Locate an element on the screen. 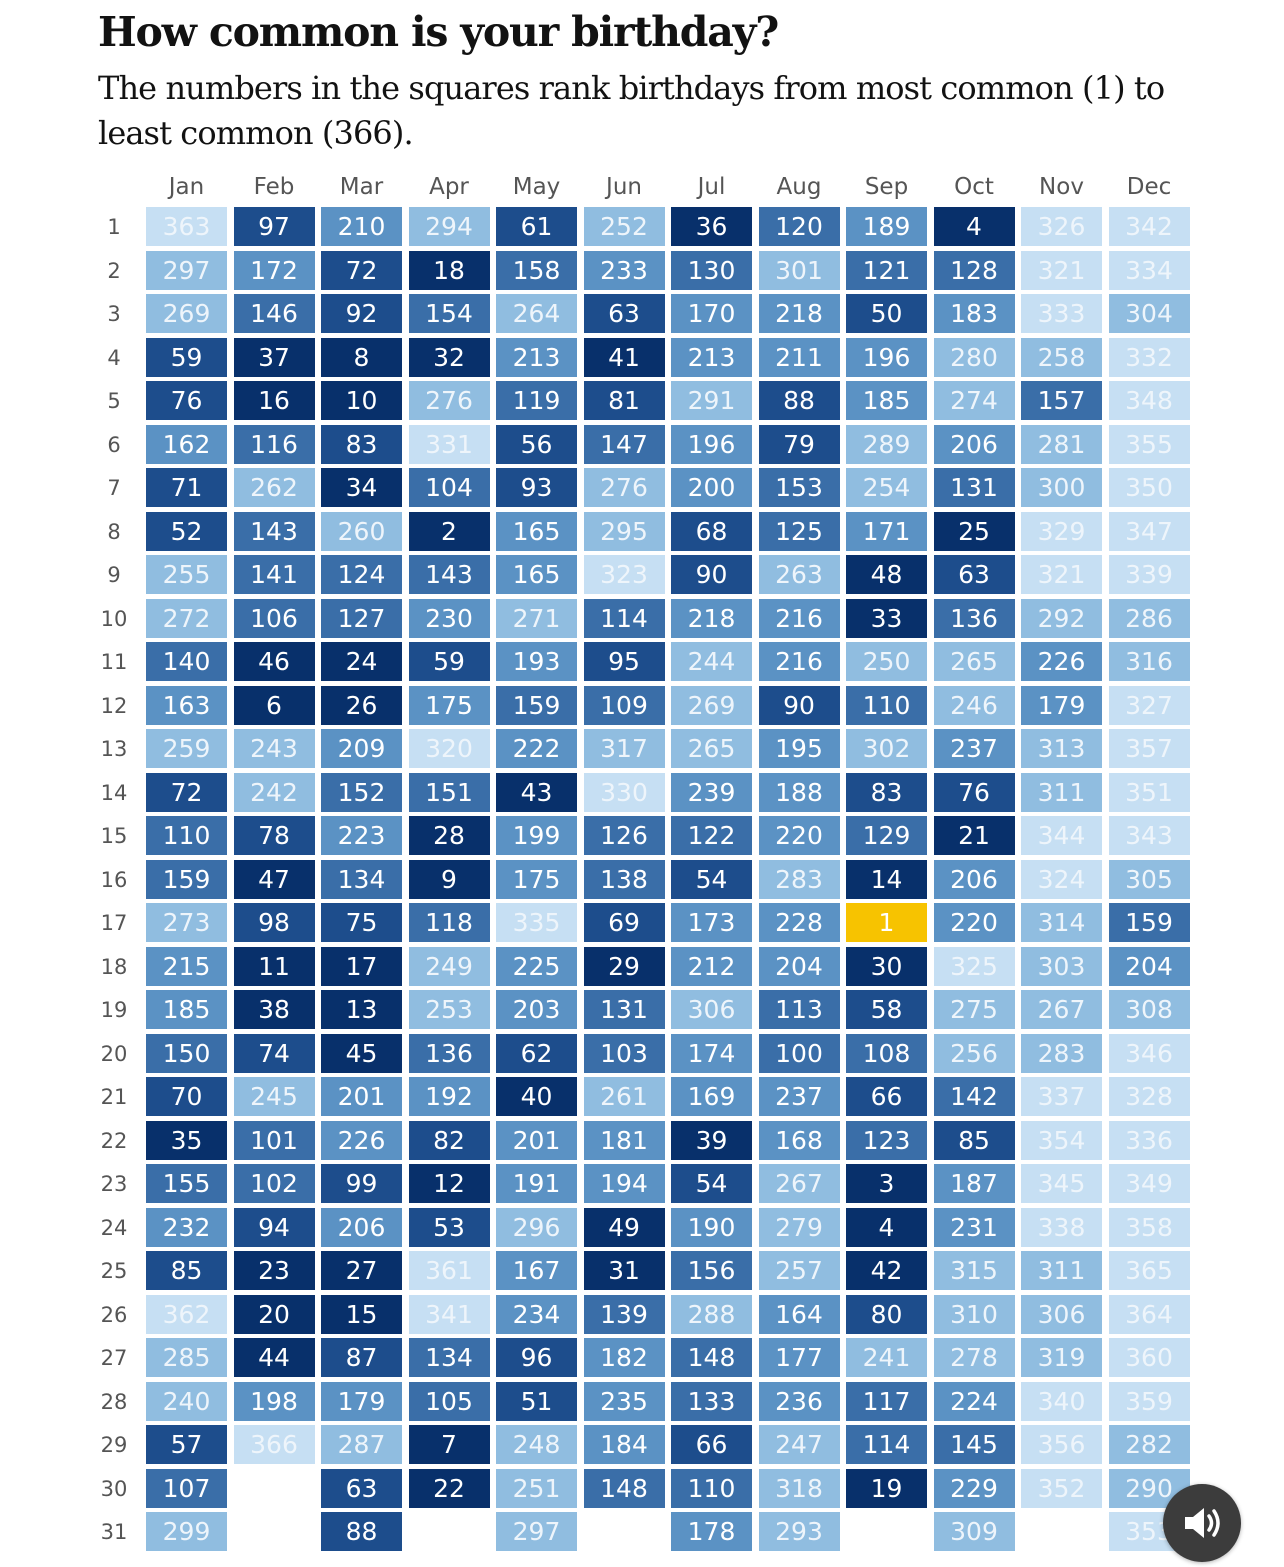 The height and width of the screenshot is (1567, 1284). rank-cell: 193 is located at coordinates (536, 661).